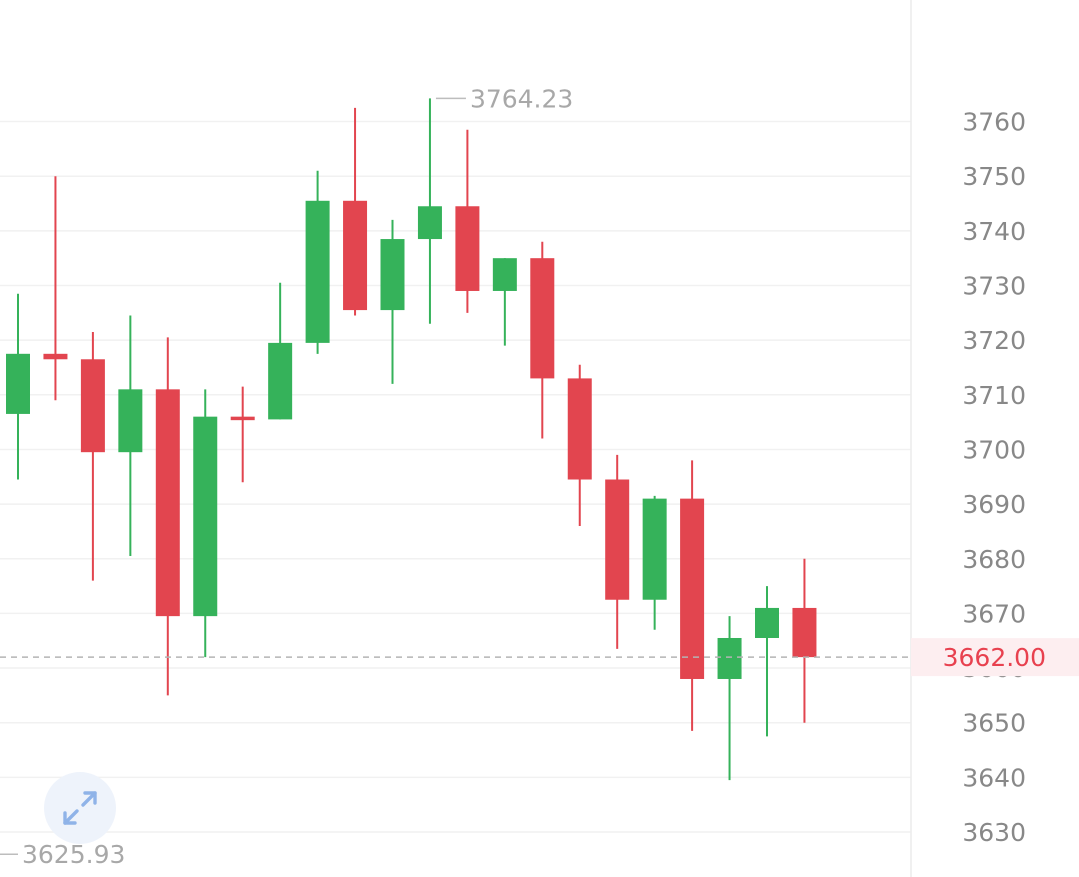 The image size is (1079, 877). I want to click on y-tick-label: 3710, so click(994, 395).